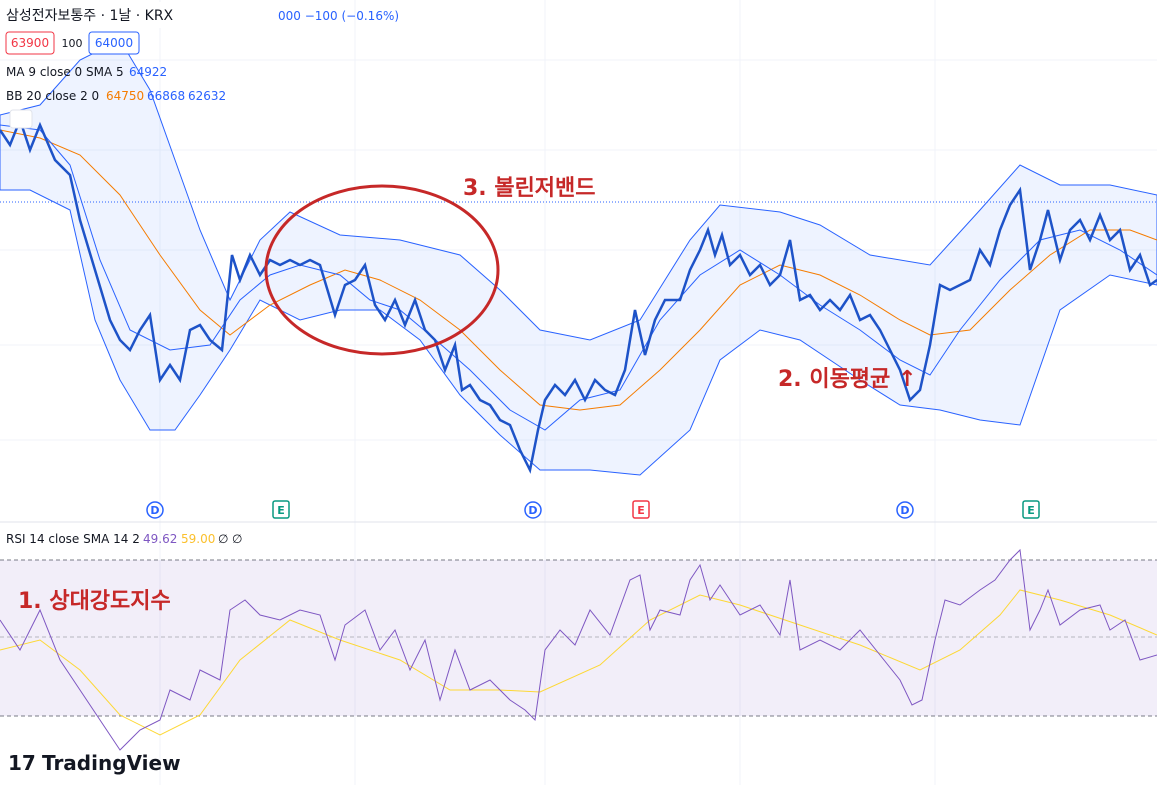  What do you see at coordinates (72, 43) in the screenshot?
I see `spread: 100` at bounding box center [72, 43].